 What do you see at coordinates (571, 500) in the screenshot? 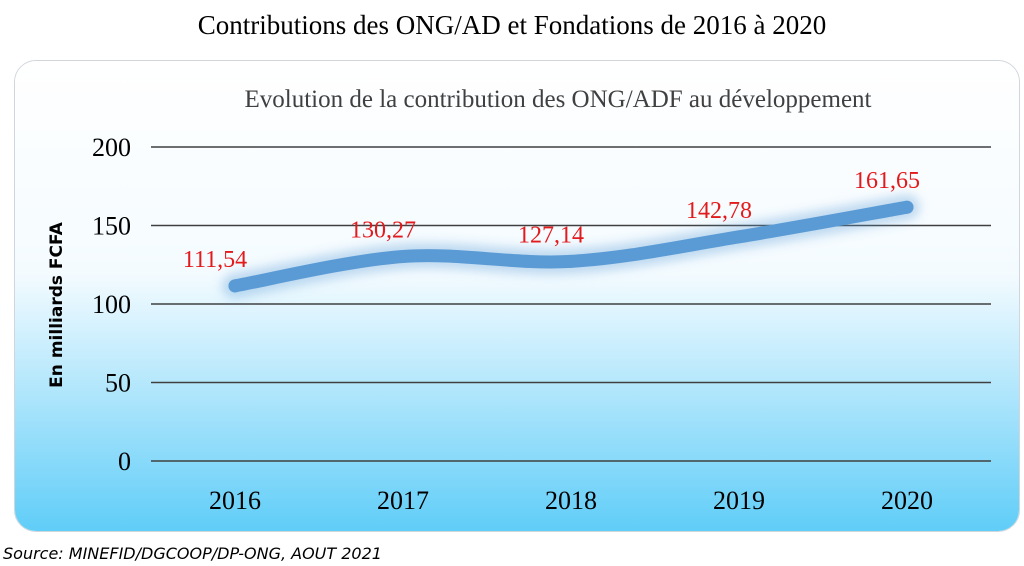
I see `x-tick-label: 2018` at bounding box center [571, 500].